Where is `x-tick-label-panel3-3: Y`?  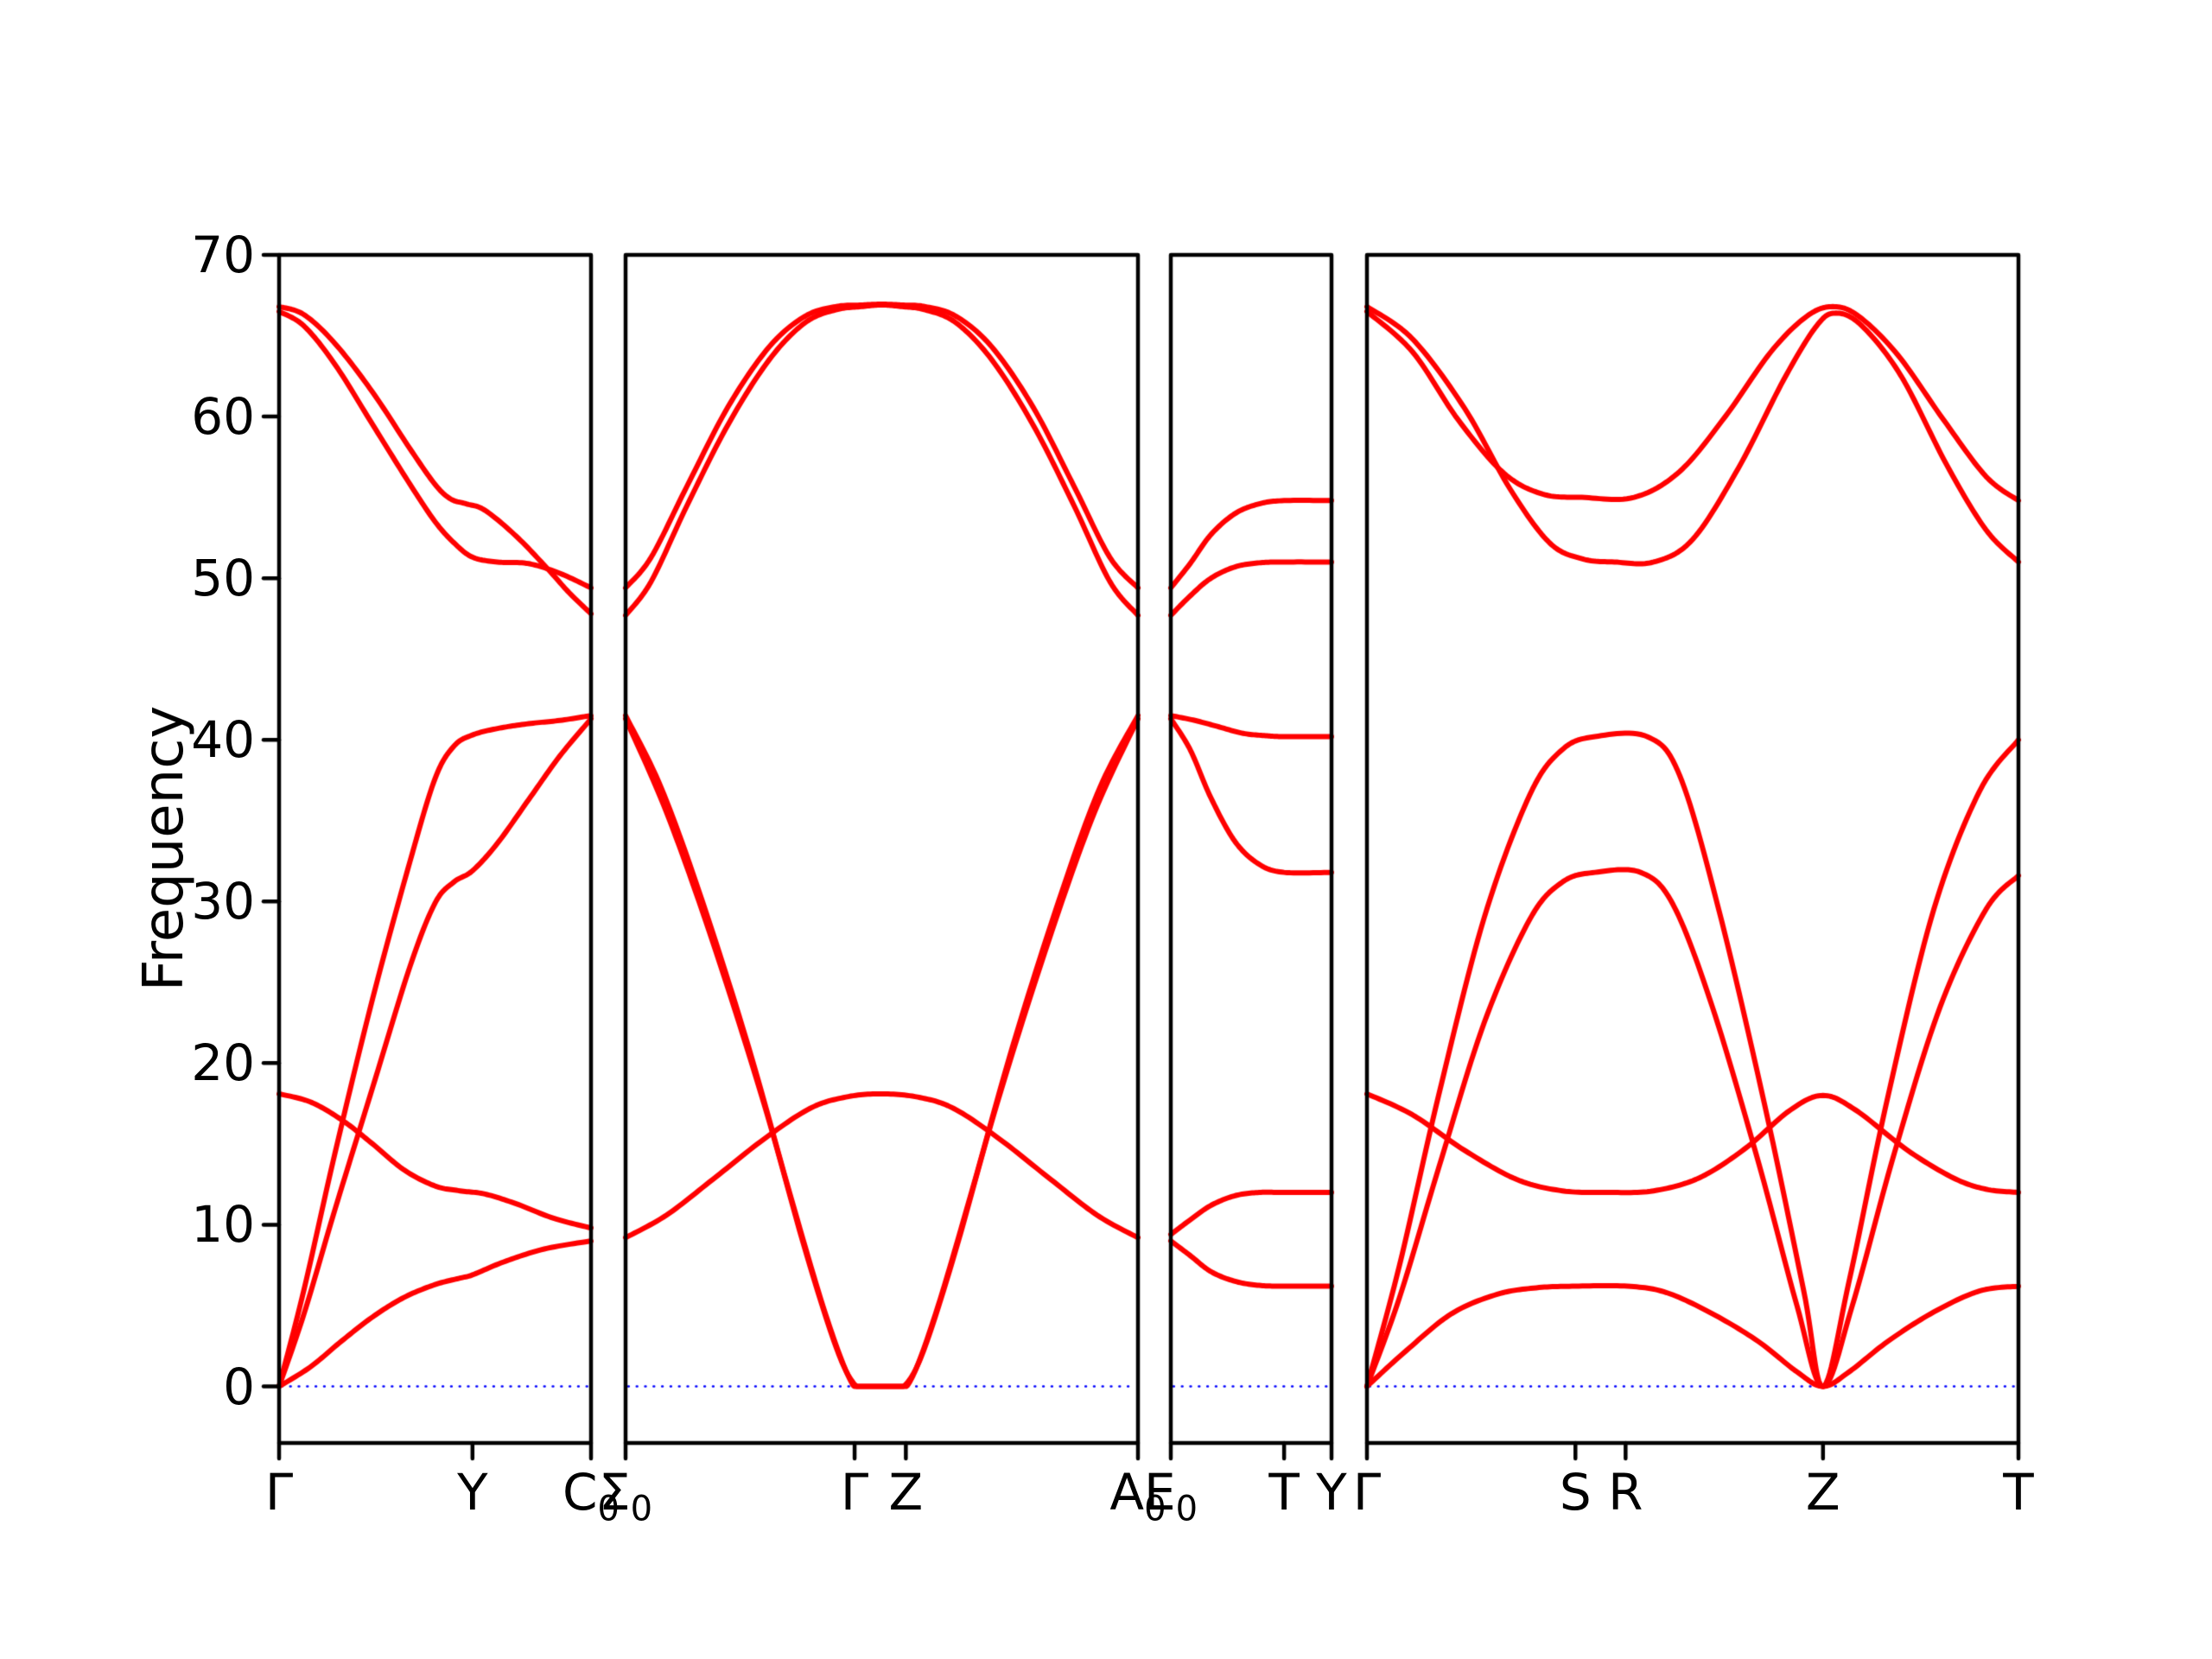 x-tick-label-panel3-3: Y is located at coordinates (1331, 1492).